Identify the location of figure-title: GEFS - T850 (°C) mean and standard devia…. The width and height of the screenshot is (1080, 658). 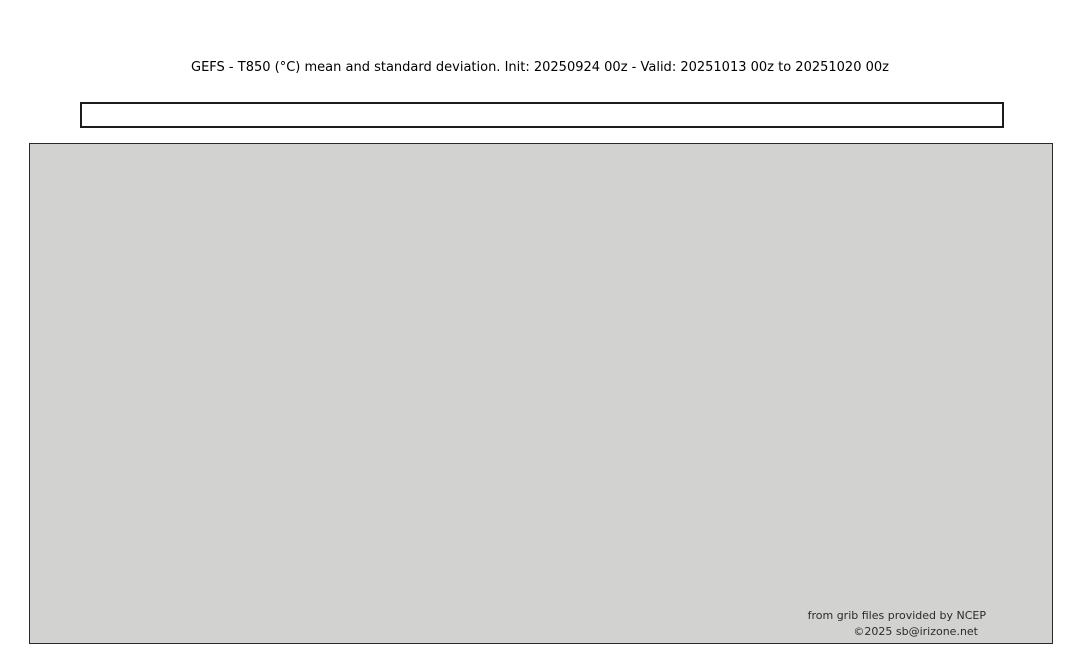
(540, 67).